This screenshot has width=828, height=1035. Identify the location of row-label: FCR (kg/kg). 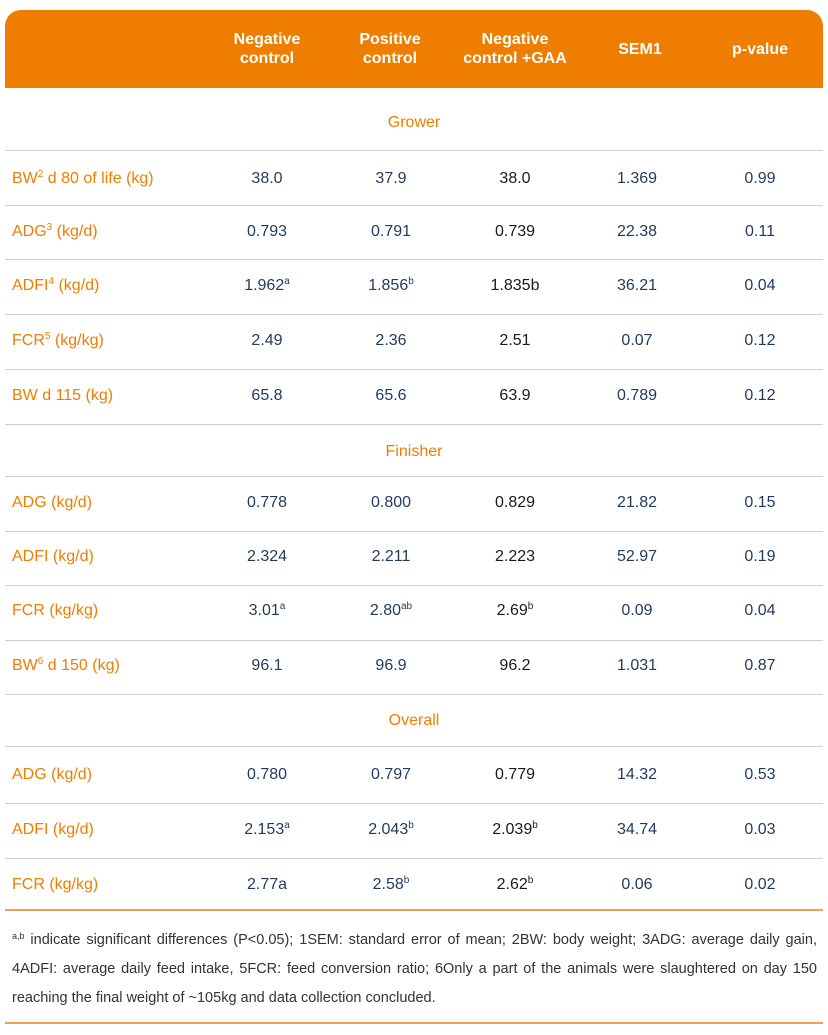
(55, 611).